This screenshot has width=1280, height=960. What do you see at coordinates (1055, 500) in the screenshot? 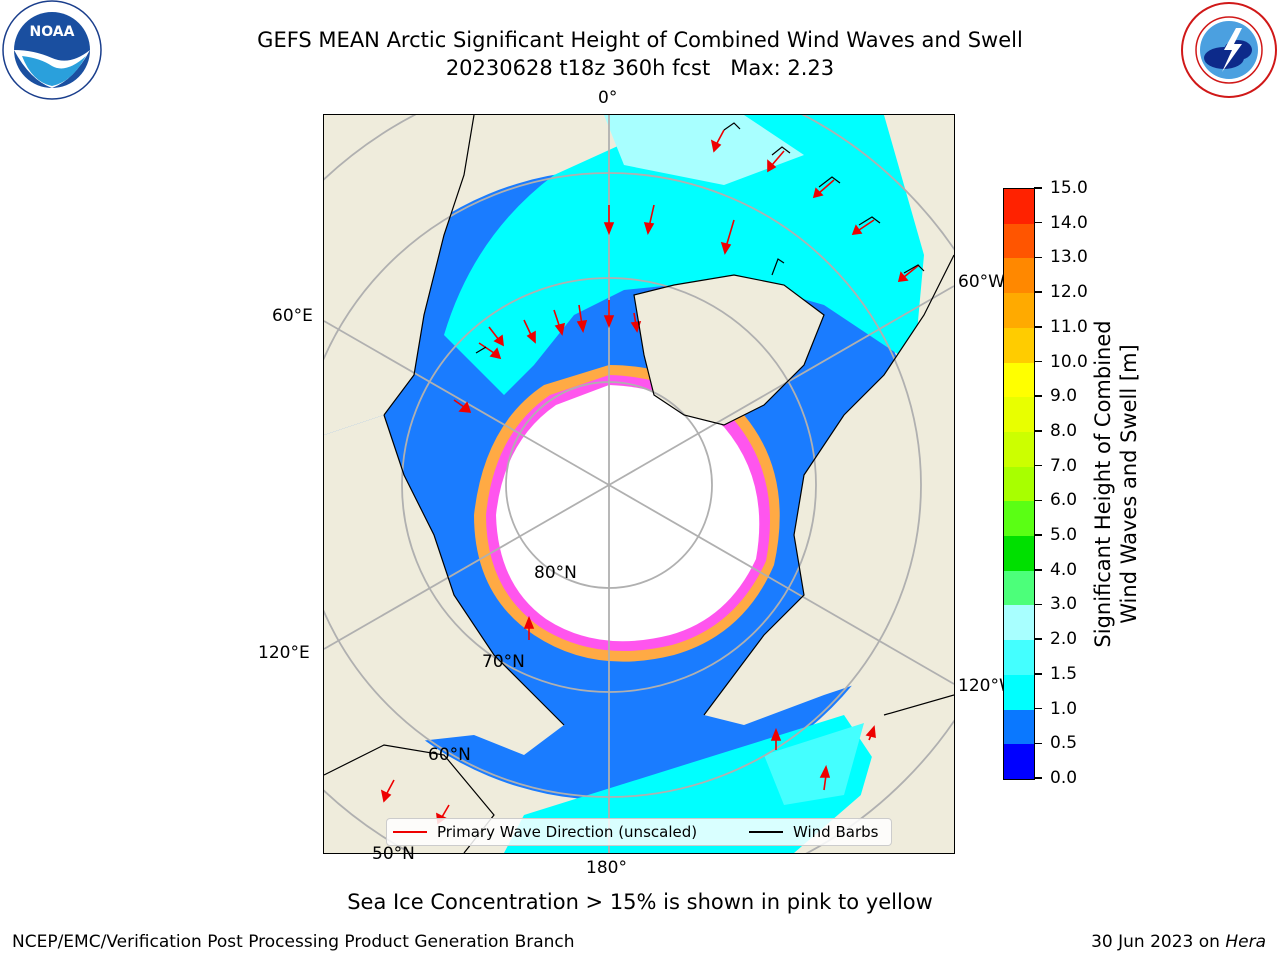
I see `colorbar-tick-label: 6.0` at bounding box center [1055, 500].